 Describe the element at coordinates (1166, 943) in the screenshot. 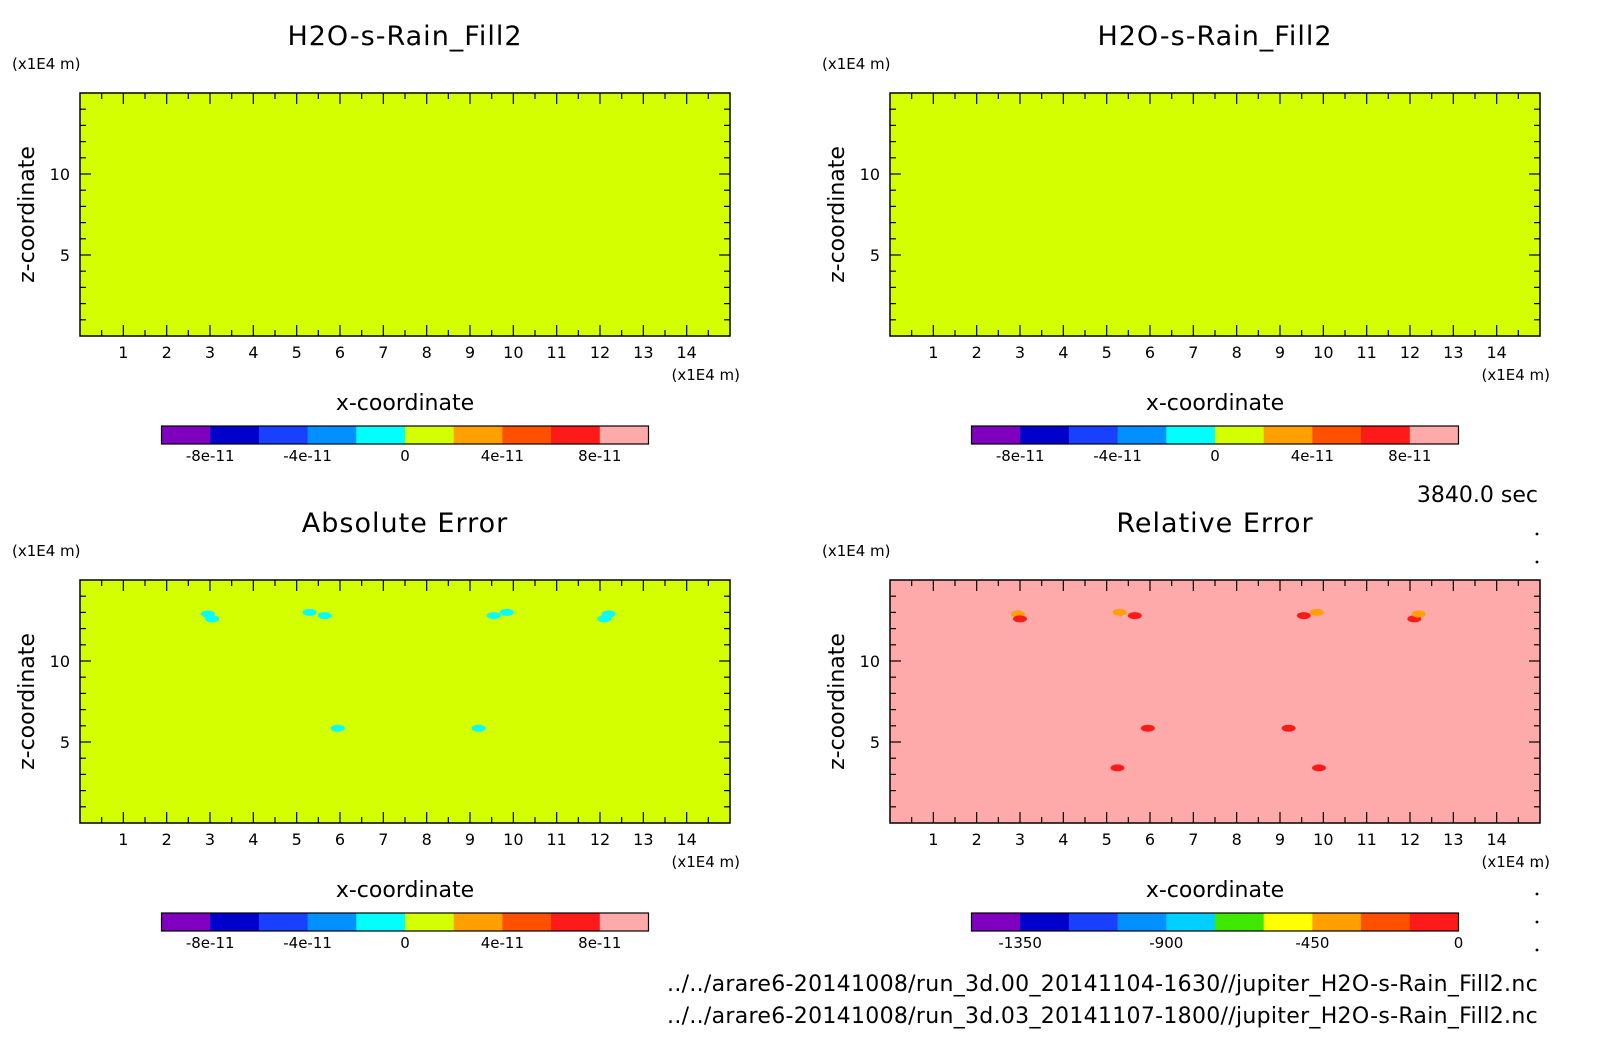

I see `colorbar-label: -900` at that location.